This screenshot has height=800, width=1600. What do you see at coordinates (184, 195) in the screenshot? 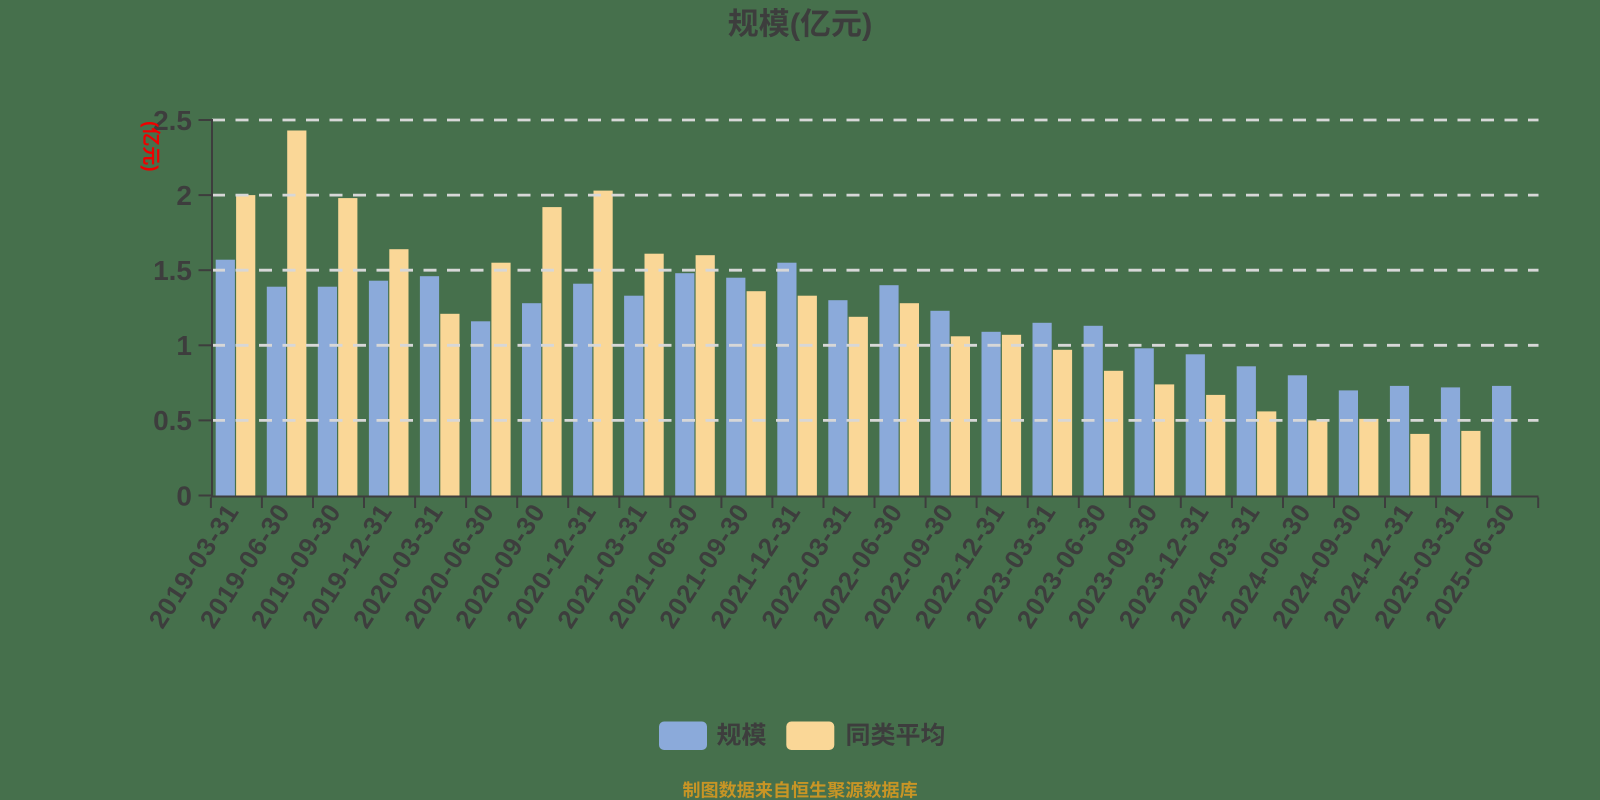
I see `svg-text: 2` at bounding box center [184, 195].